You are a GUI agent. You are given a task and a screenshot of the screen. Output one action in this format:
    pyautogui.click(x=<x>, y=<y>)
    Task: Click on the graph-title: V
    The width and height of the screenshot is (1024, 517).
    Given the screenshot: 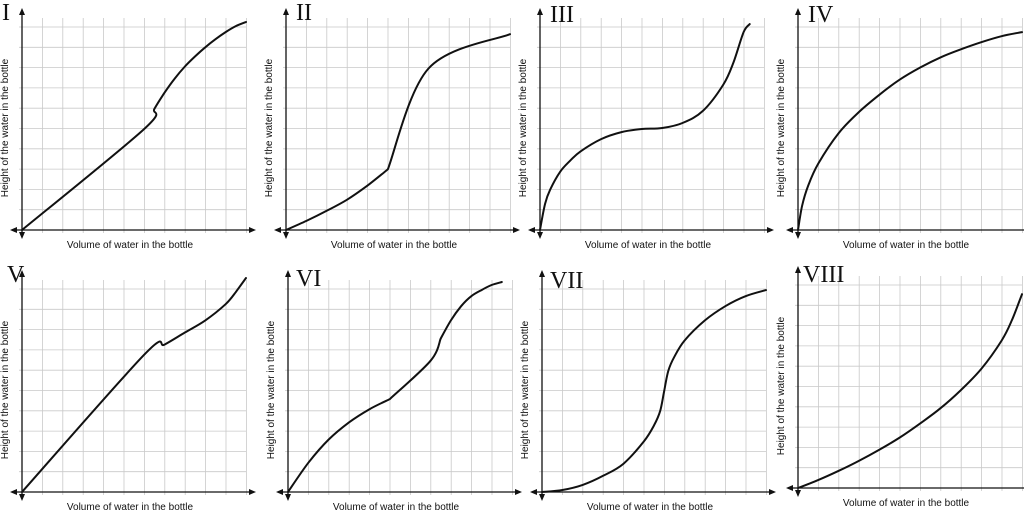 What is the action you would take?
    pyautogui.click(x=16, y=275)
    